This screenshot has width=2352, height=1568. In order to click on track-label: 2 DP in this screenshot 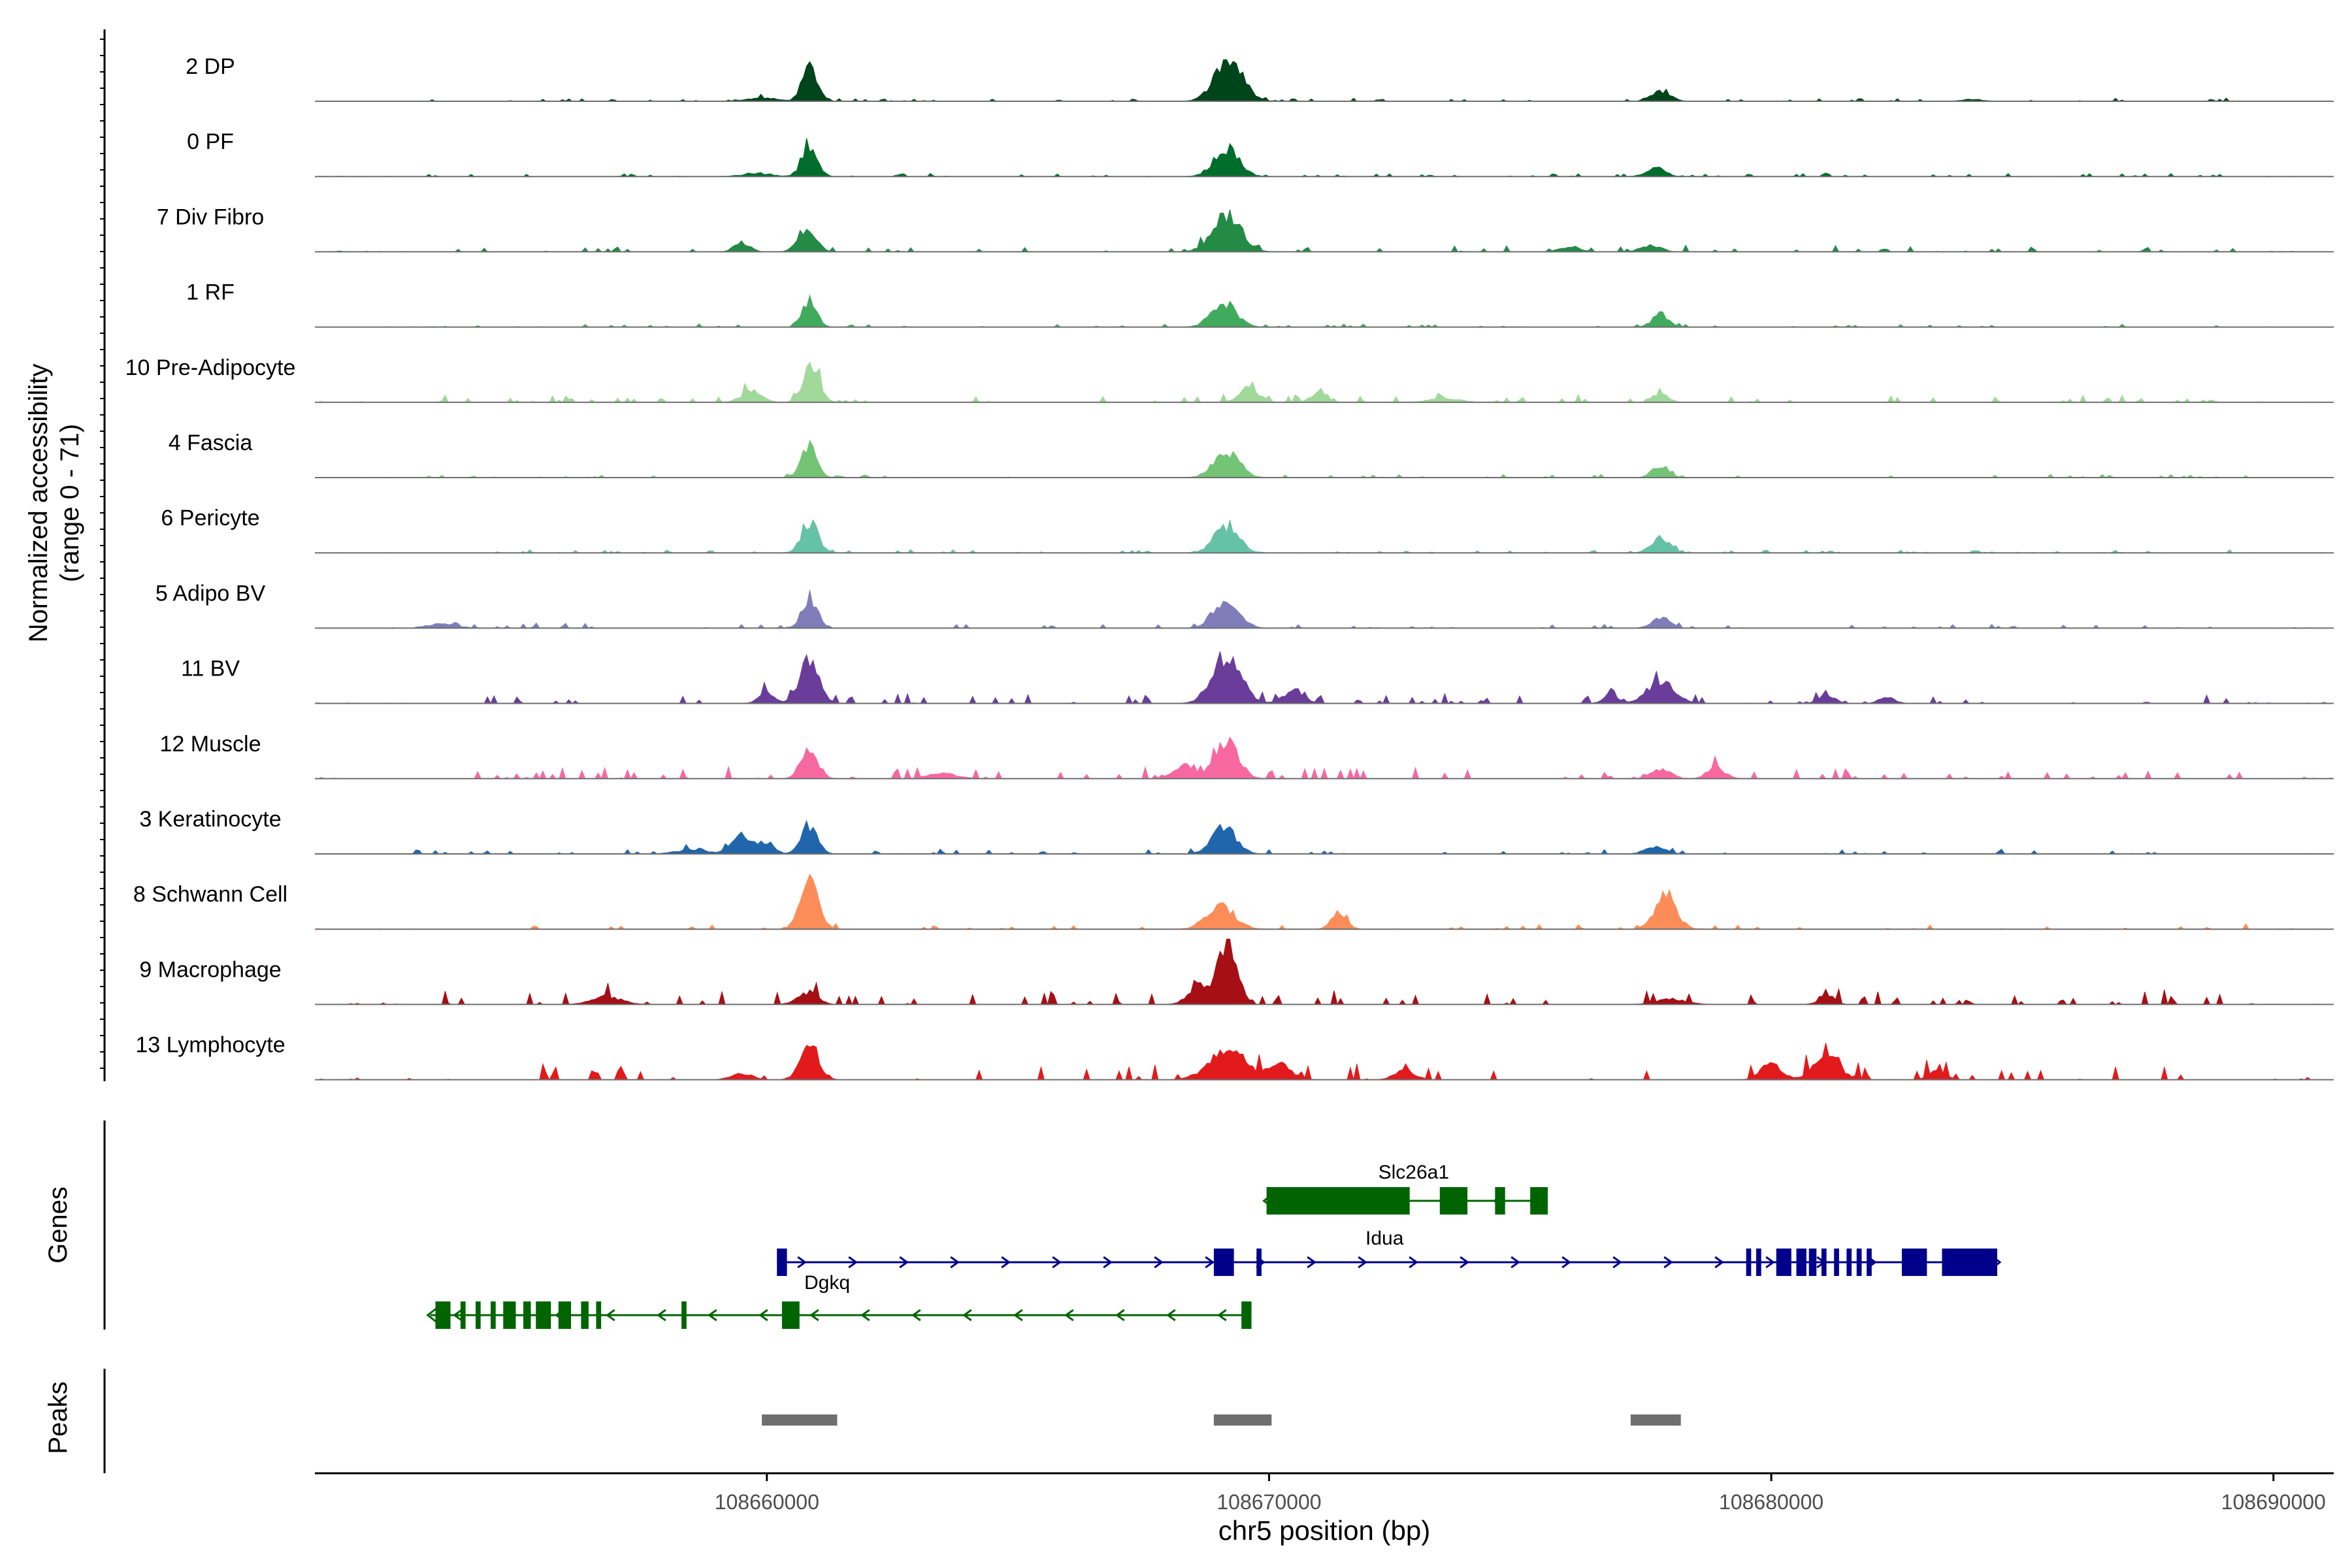, I will do `click(210, 66)`.